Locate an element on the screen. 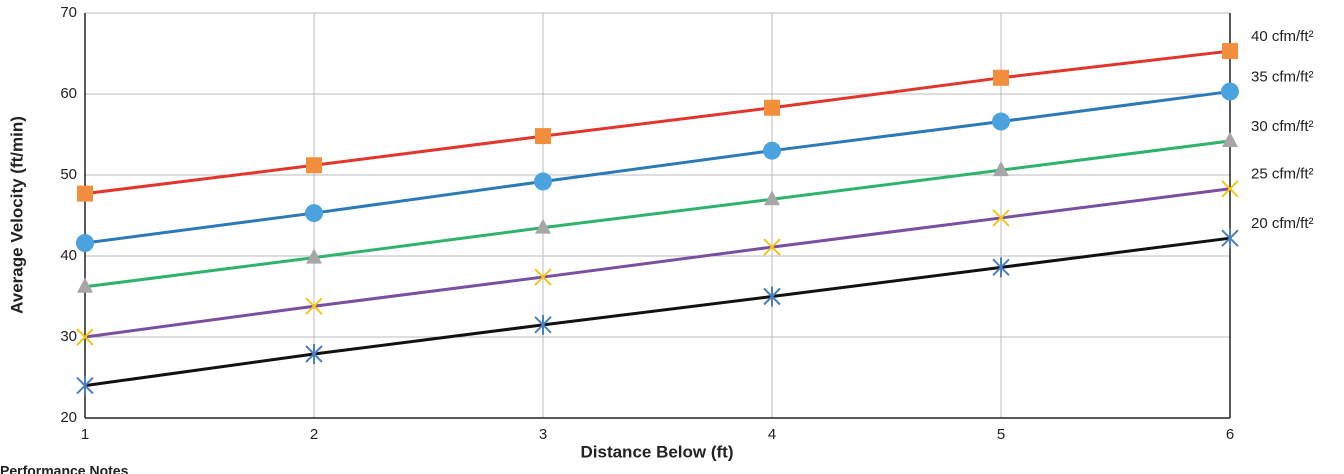  y-tick-label: 20 is located at coordinates (68, 417).